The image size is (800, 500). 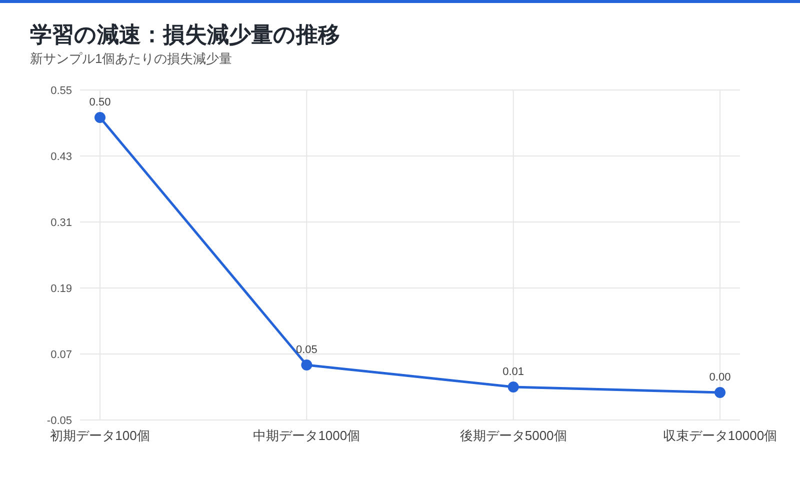 What do you see at coordinates (100, 435) in the screenshot?
I see `x-tick-label: 初期データ100個` at bounding box center [100, 435].